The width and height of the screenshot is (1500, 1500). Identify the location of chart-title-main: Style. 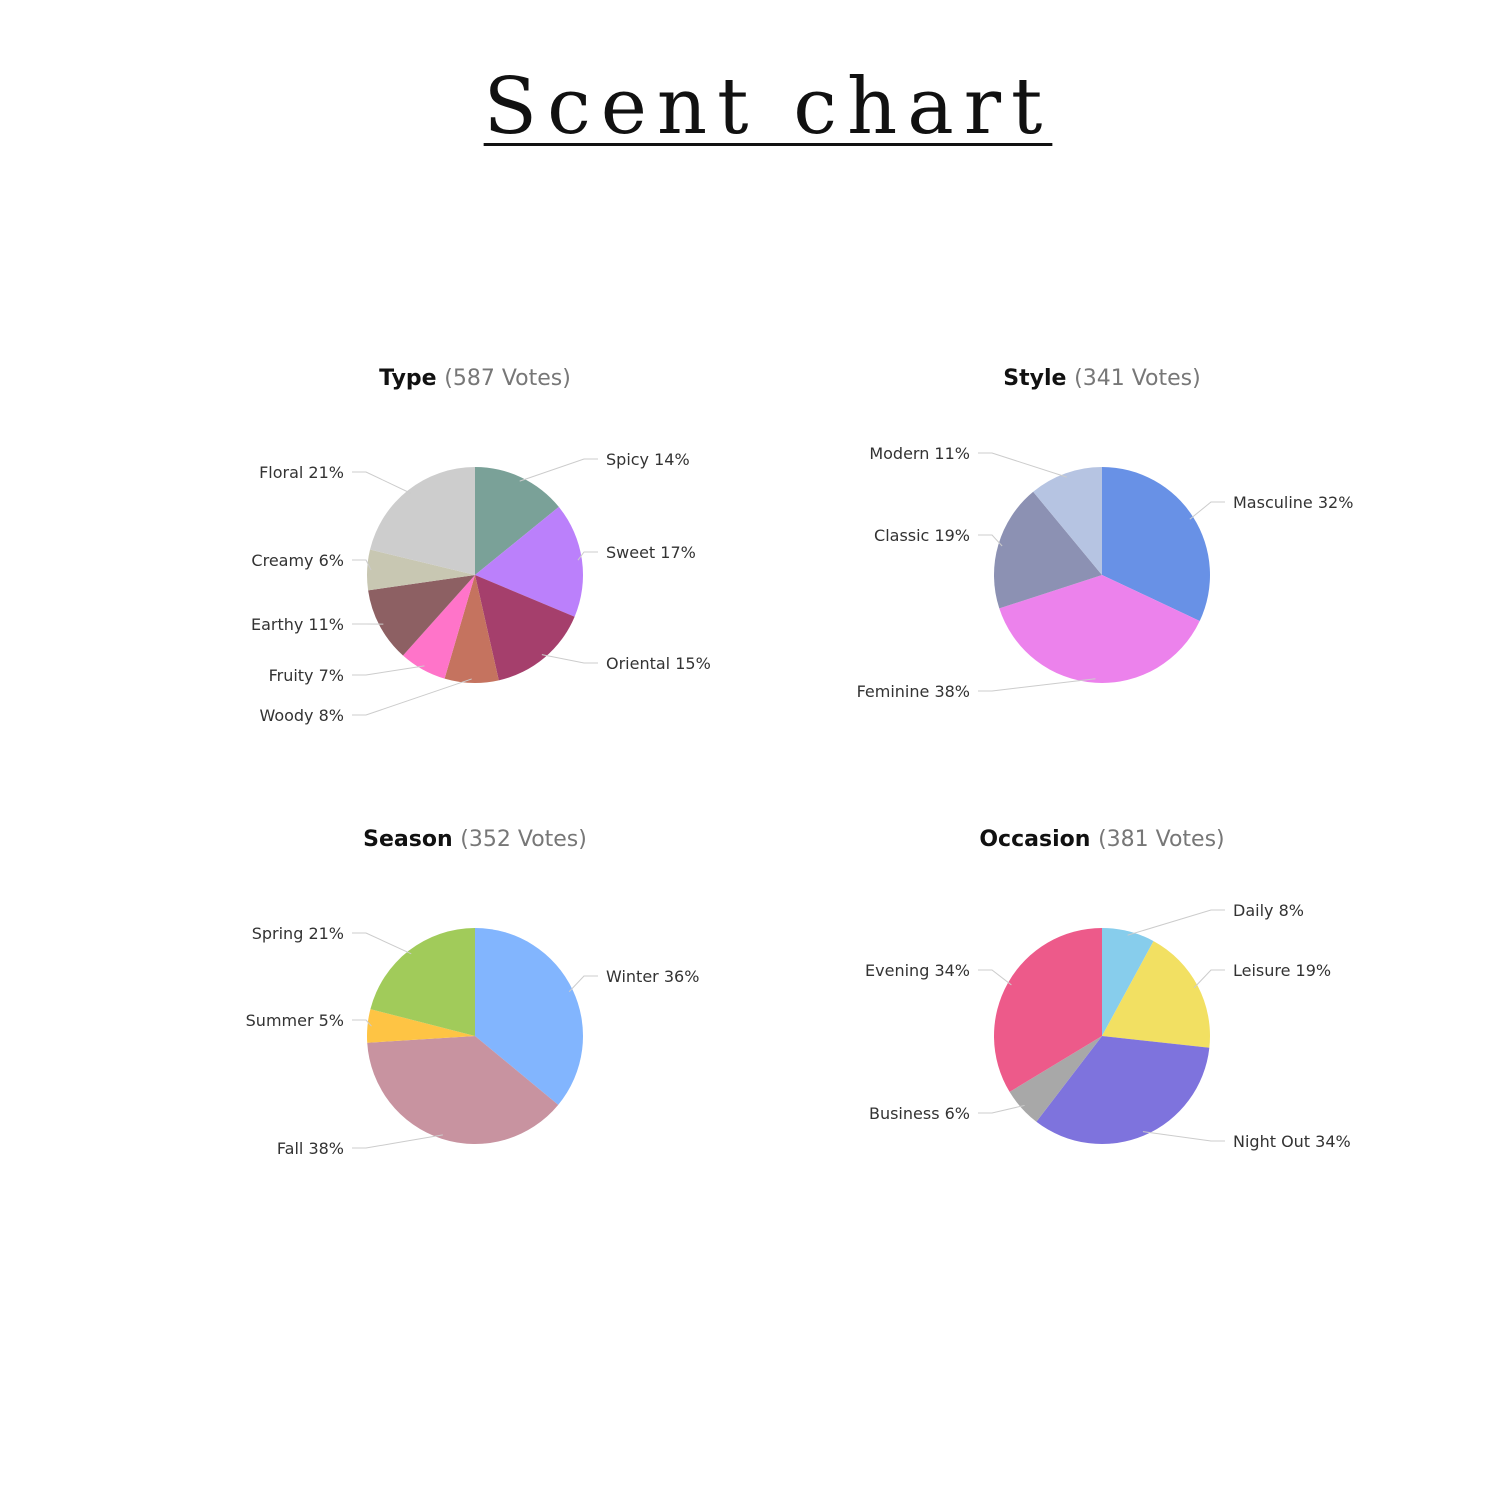
(1038, 378).